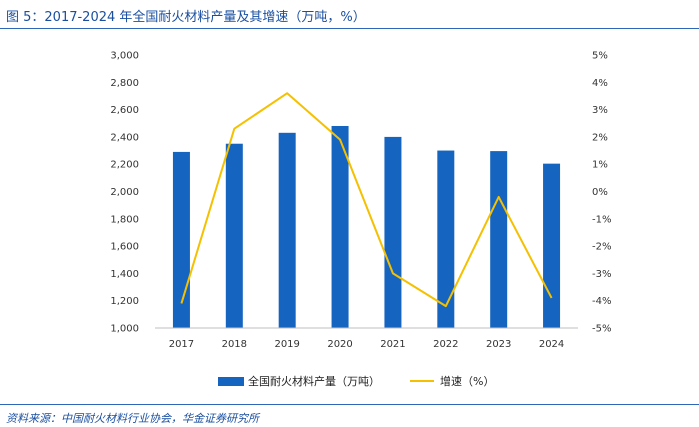 Image resolution: width=699 pixels, height=427 pixels. Describe the element at coordinates (499, 239) in the screenshot. I see `bar-2023` at that location.